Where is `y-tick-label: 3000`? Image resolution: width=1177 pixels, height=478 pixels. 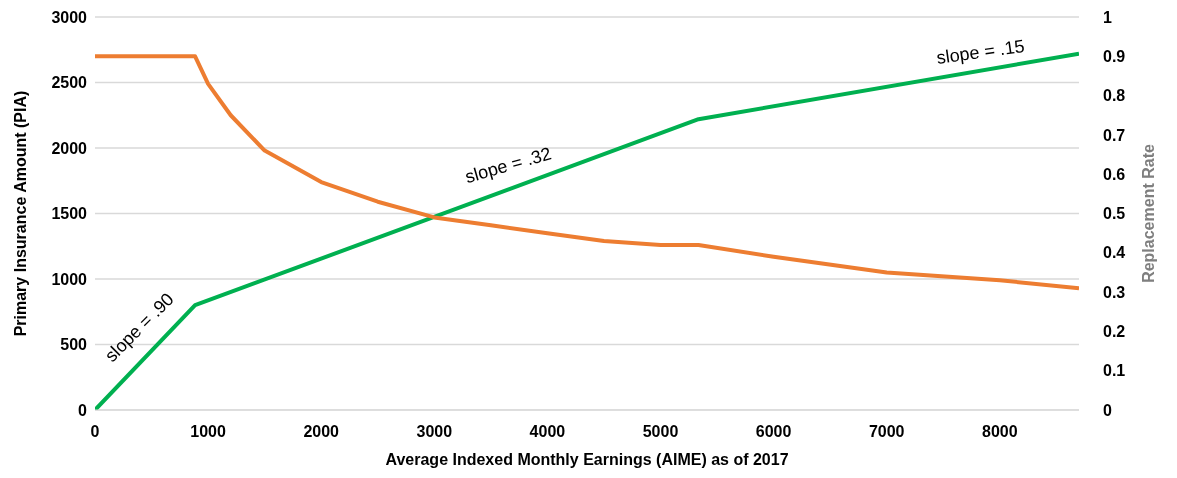 y-tick-label: 3000 is located at coordinates (69, 17).